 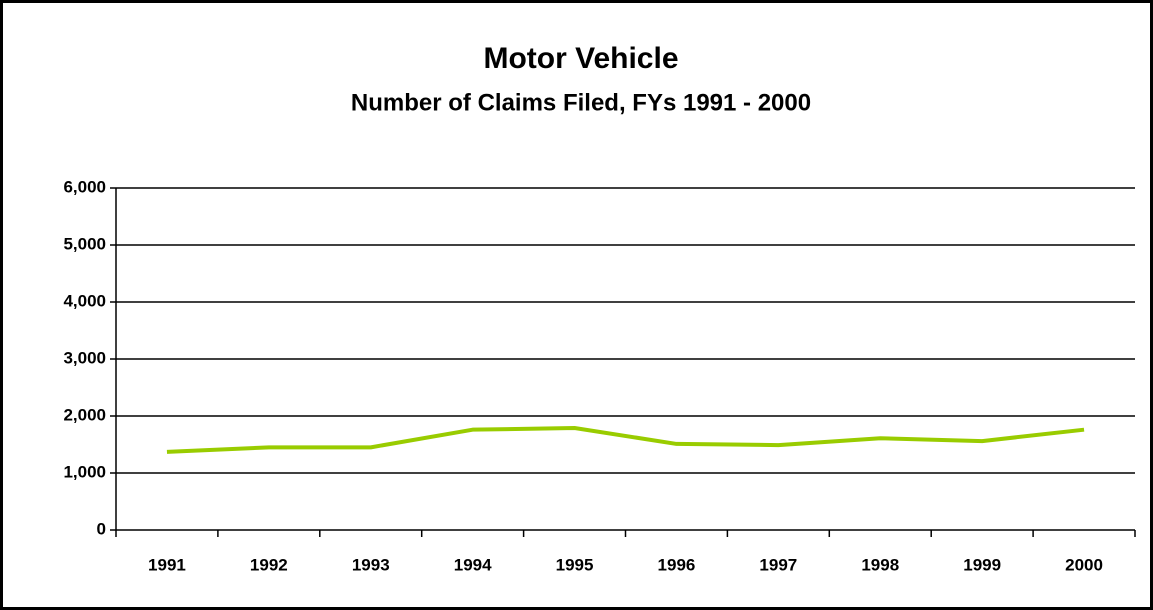 I want to click on y-tick-label: 4,000, so click(x=84, y=300).